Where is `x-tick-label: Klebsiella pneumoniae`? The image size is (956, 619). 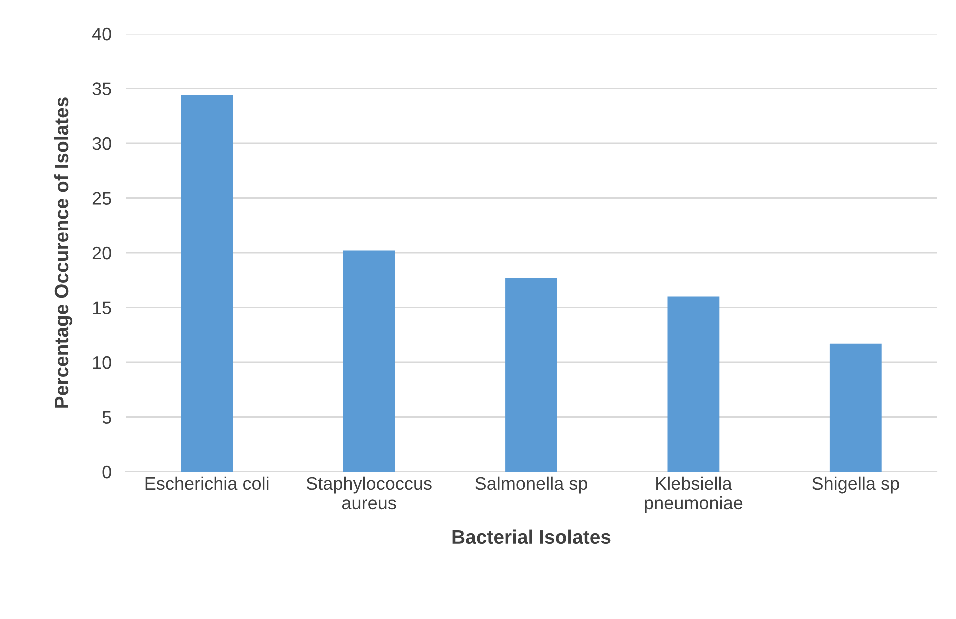 x-tick-label: Klebsiella pneumoniae is located at coordinates (694, 495).